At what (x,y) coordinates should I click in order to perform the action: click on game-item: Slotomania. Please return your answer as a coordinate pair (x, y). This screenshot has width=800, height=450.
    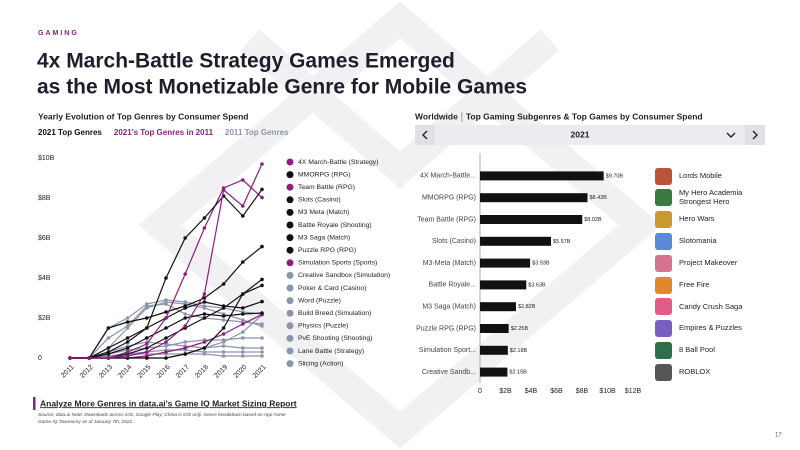
    Looking at the image, I should click on (702, 241).